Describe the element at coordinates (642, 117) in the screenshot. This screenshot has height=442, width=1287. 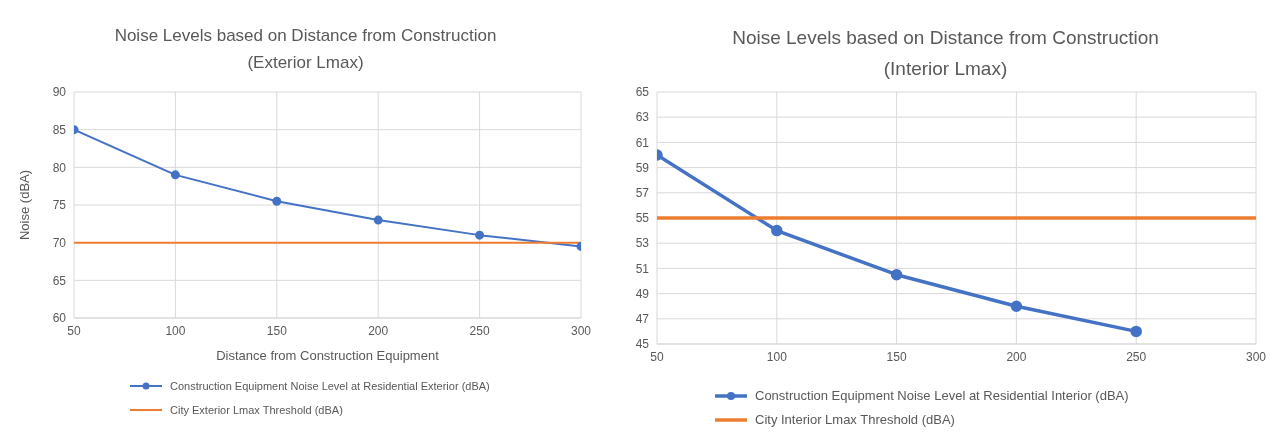
I see `y-tick-label: 63` at that location.